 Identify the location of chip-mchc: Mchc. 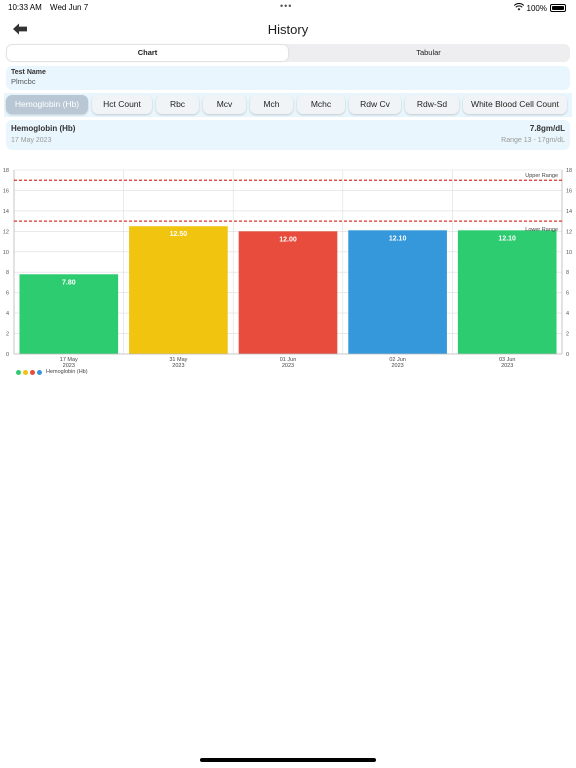
(321, 104).